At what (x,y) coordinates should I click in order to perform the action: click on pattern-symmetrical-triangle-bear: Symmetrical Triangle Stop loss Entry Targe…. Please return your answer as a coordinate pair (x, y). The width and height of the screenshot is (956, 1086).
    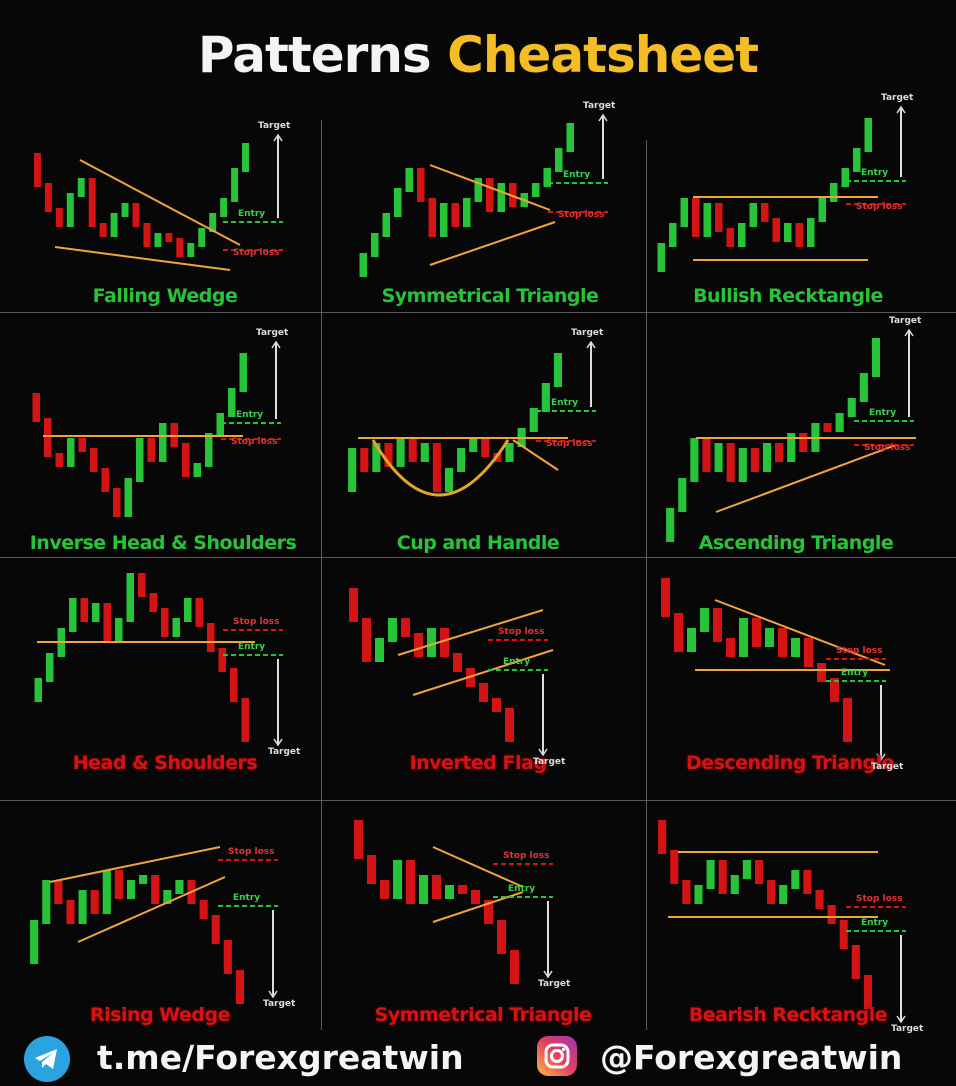
    Looking at the image, I should click on (483, 922).